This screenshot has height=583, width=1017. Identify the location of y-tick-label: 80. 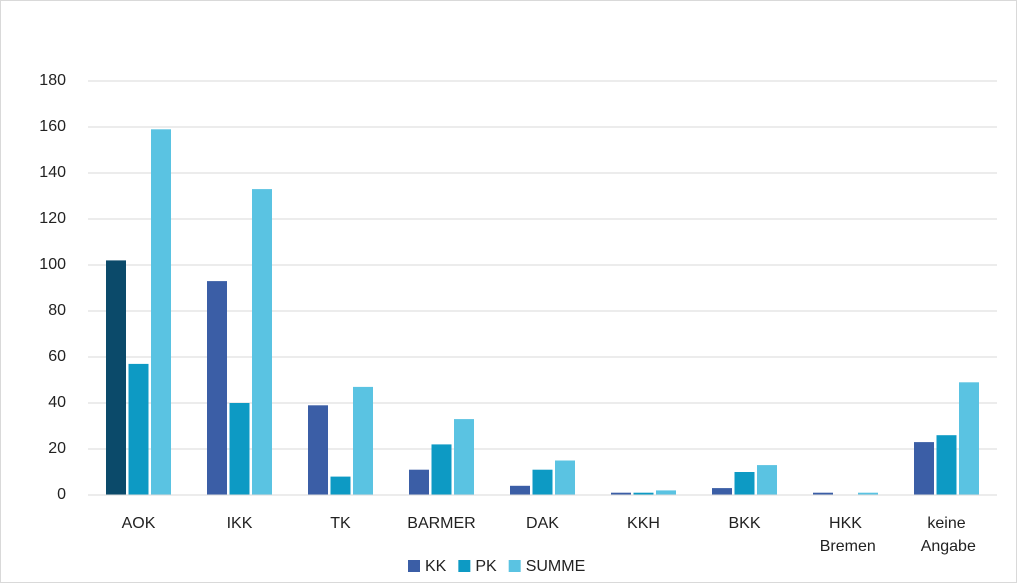
(57, 310).